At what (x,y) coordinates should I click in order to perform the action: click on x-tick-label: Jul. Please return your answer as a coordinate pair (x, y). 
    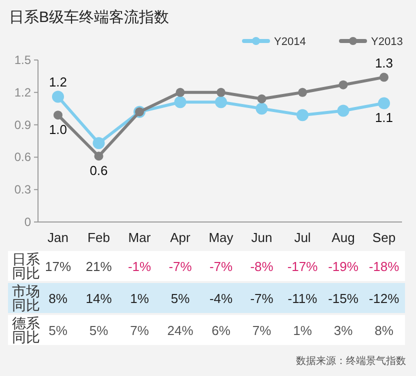
    Looking at the image, I should click on (302, 237).